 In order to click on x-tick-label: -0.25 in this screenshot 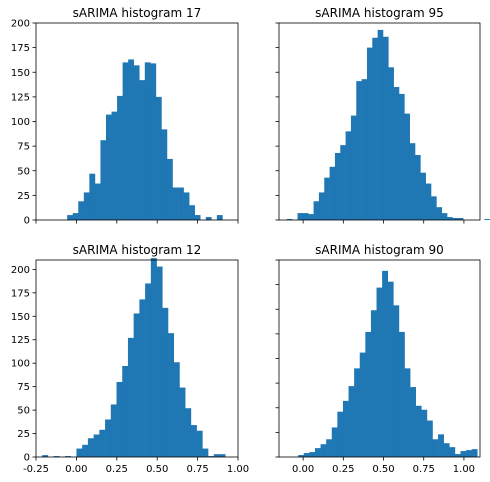, I will do `click(36, 469)`.